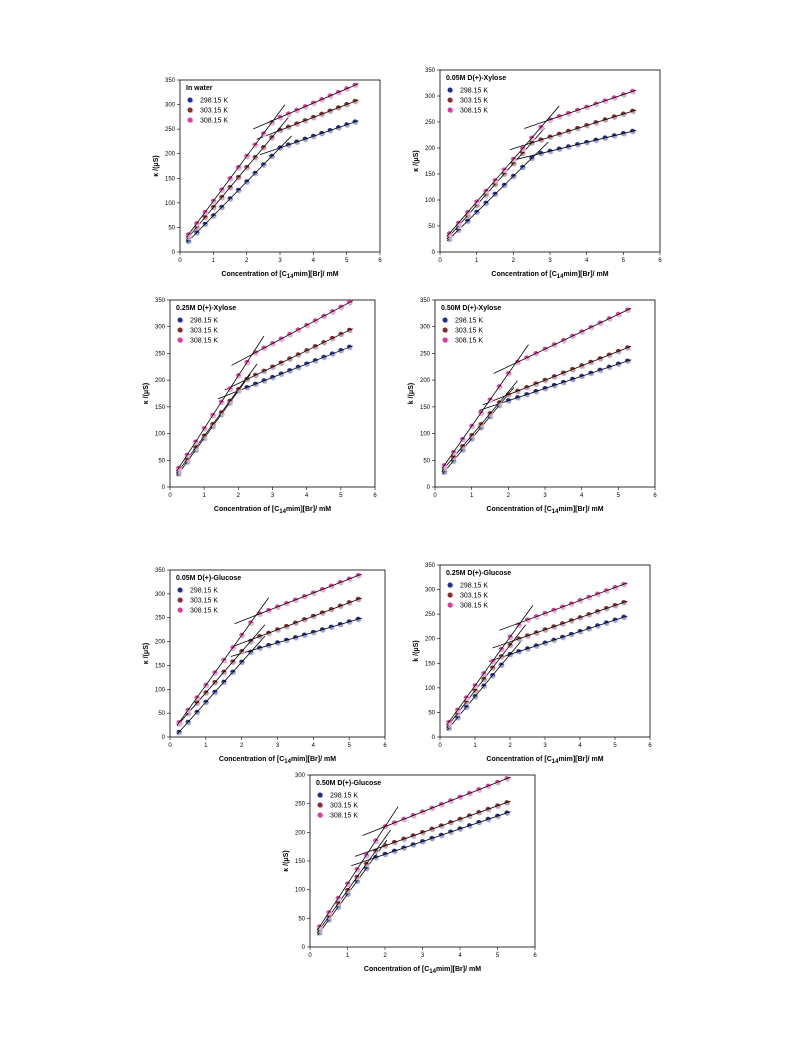  What do you see at coordinates (411, 393) in the screenshot?
I see `y-axis-label: k /(μS)` at bounding box center [411, 393].